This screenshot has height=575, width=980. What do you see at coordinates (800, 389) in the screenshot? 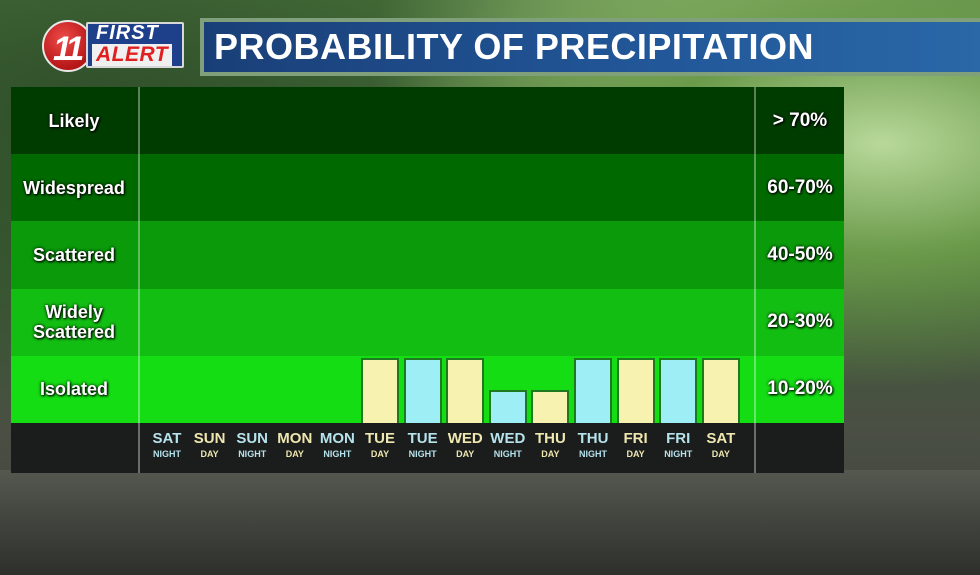
I see `band-range: 10-20%` at bounding box center [800, 389].